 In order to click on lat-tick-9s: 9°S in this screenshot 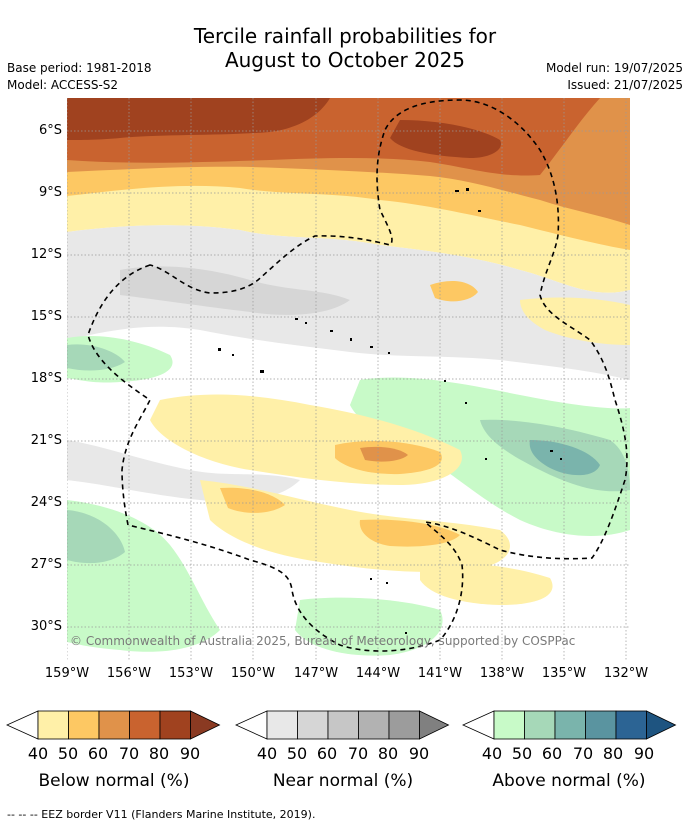, I will do `click(50, 192)`.